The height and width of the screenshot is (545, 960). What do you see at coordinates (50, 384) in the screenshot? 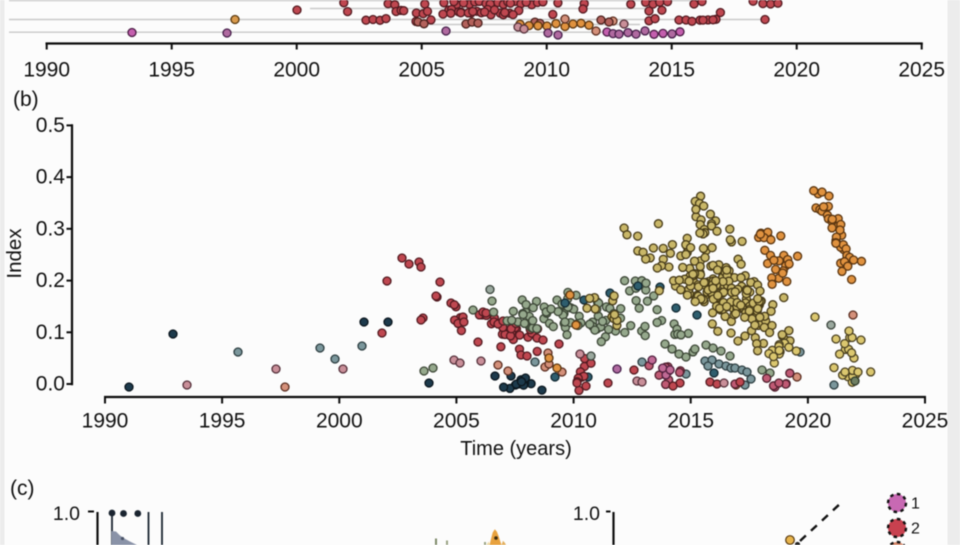
I see `svg-text: 0.0` at bounding box center [50, 384].